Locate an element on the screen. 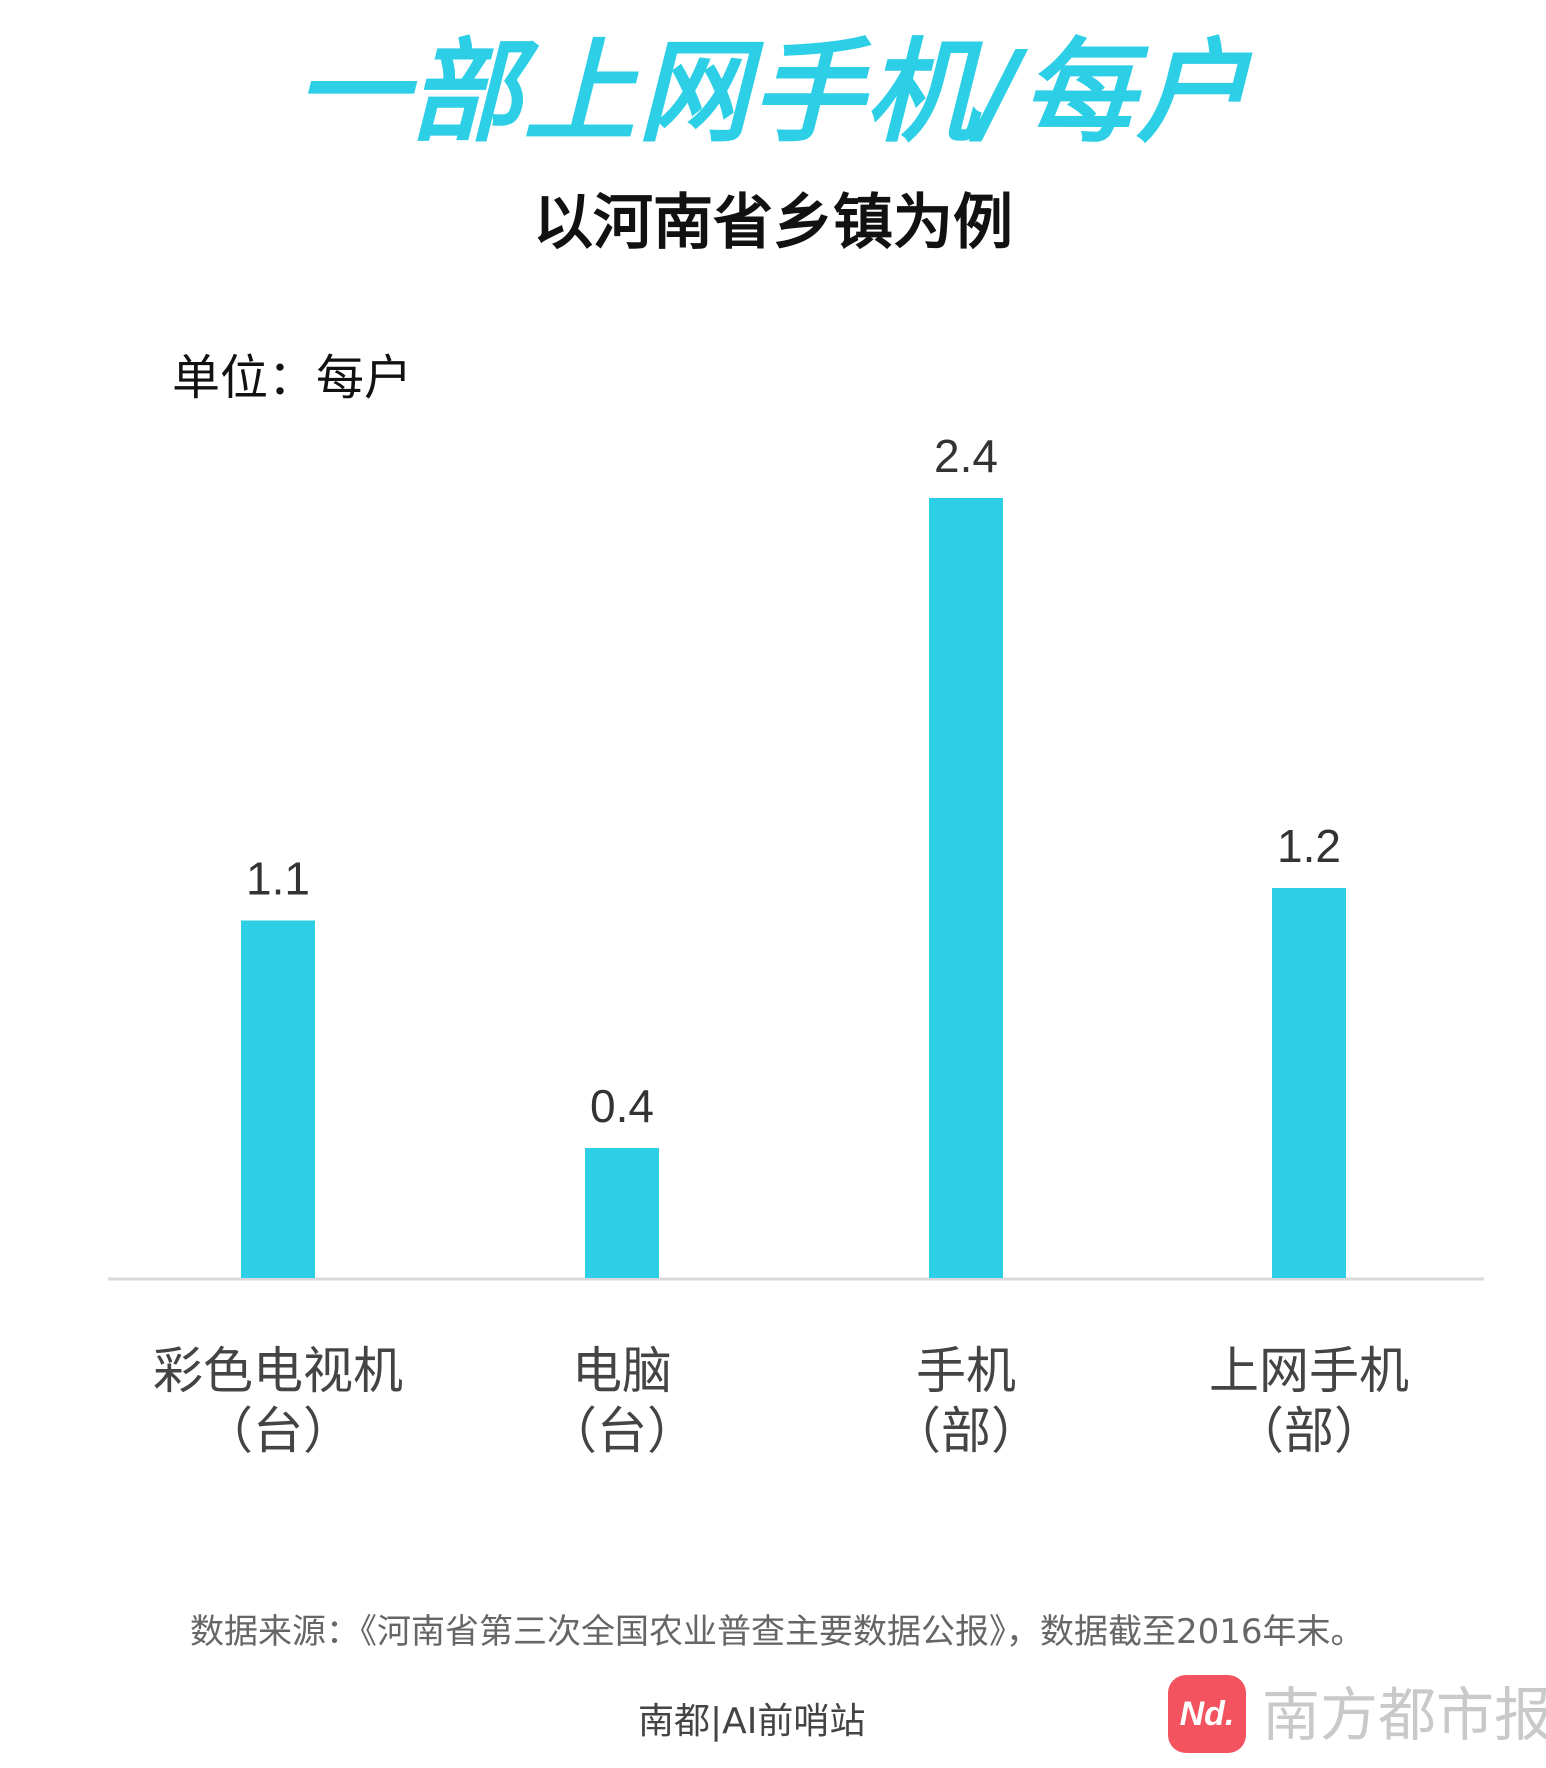  category-label-4: 上网手机 is located at coordinates (1309, 1371).